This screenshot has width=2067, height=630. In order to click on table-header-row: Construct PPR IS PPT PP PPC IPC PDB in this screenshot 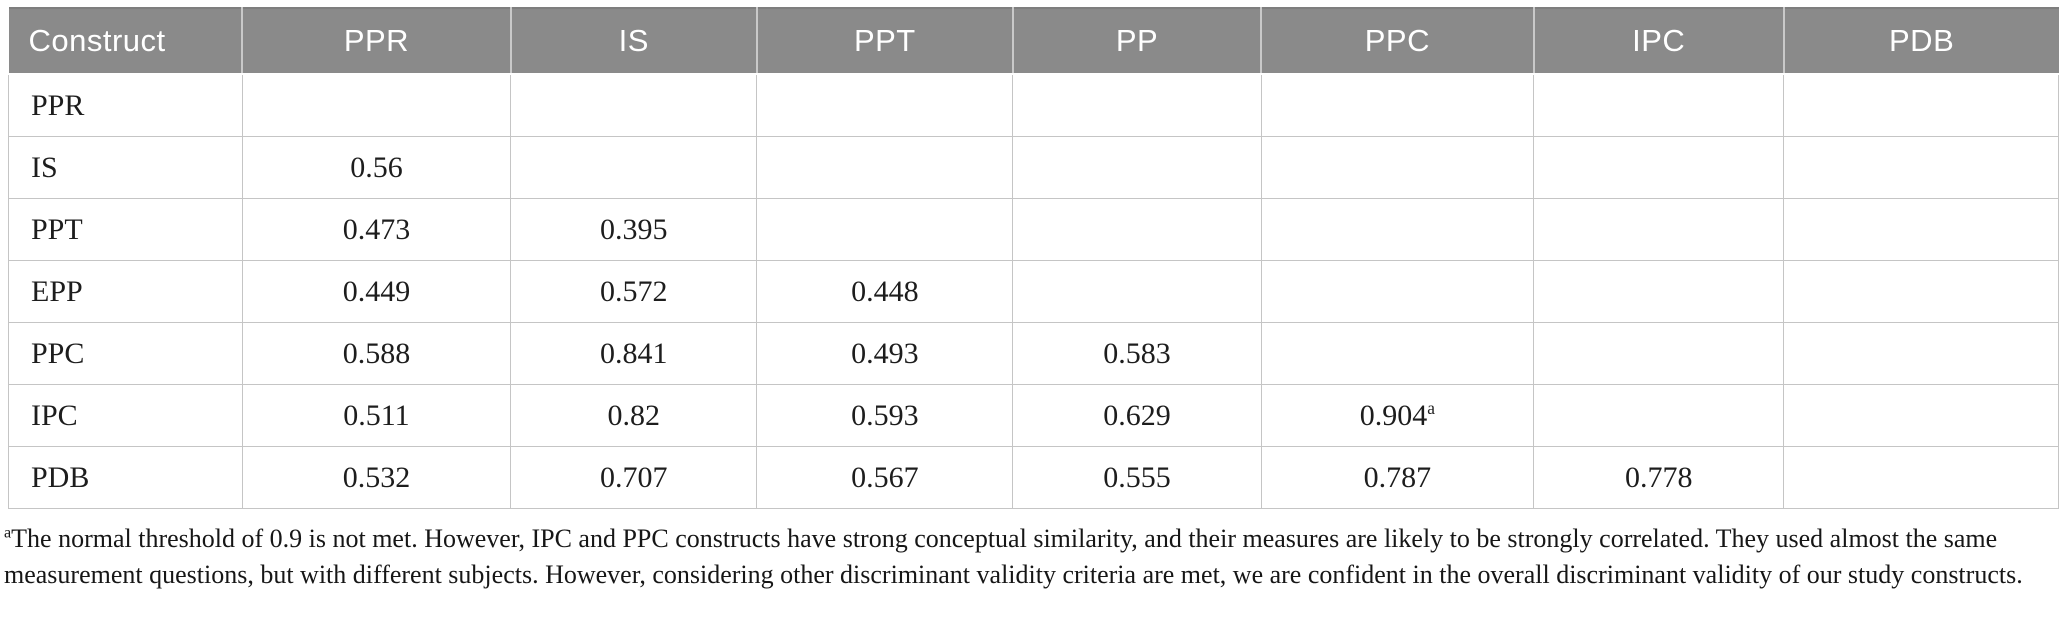, I will do `click(1033, 41)`.